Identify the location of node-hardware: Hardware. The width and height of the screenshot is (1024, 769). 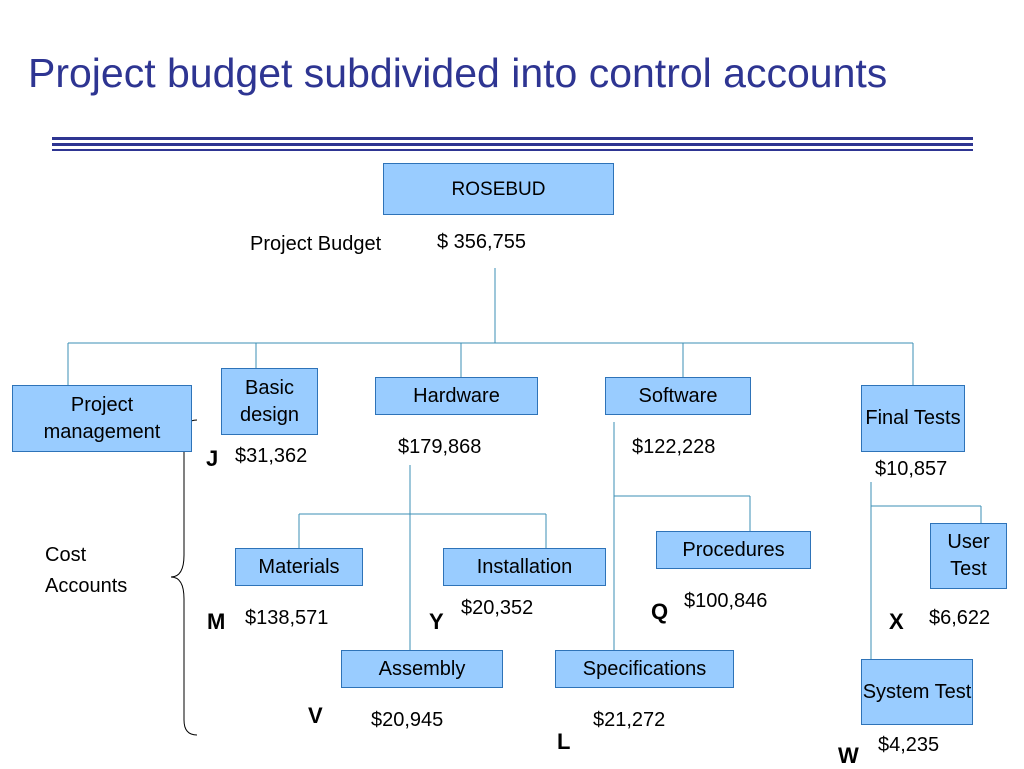
(456, 396).